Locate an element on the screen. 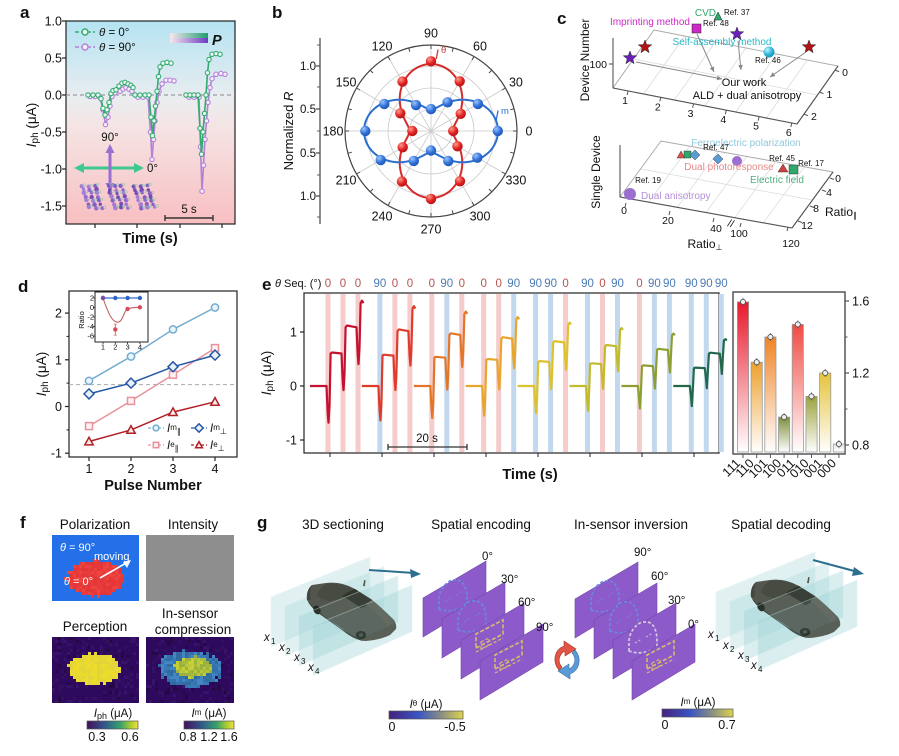 The width and height of the screenshot is (899, 756). svg-text: Im∥ is located at coordinates (174, 429).